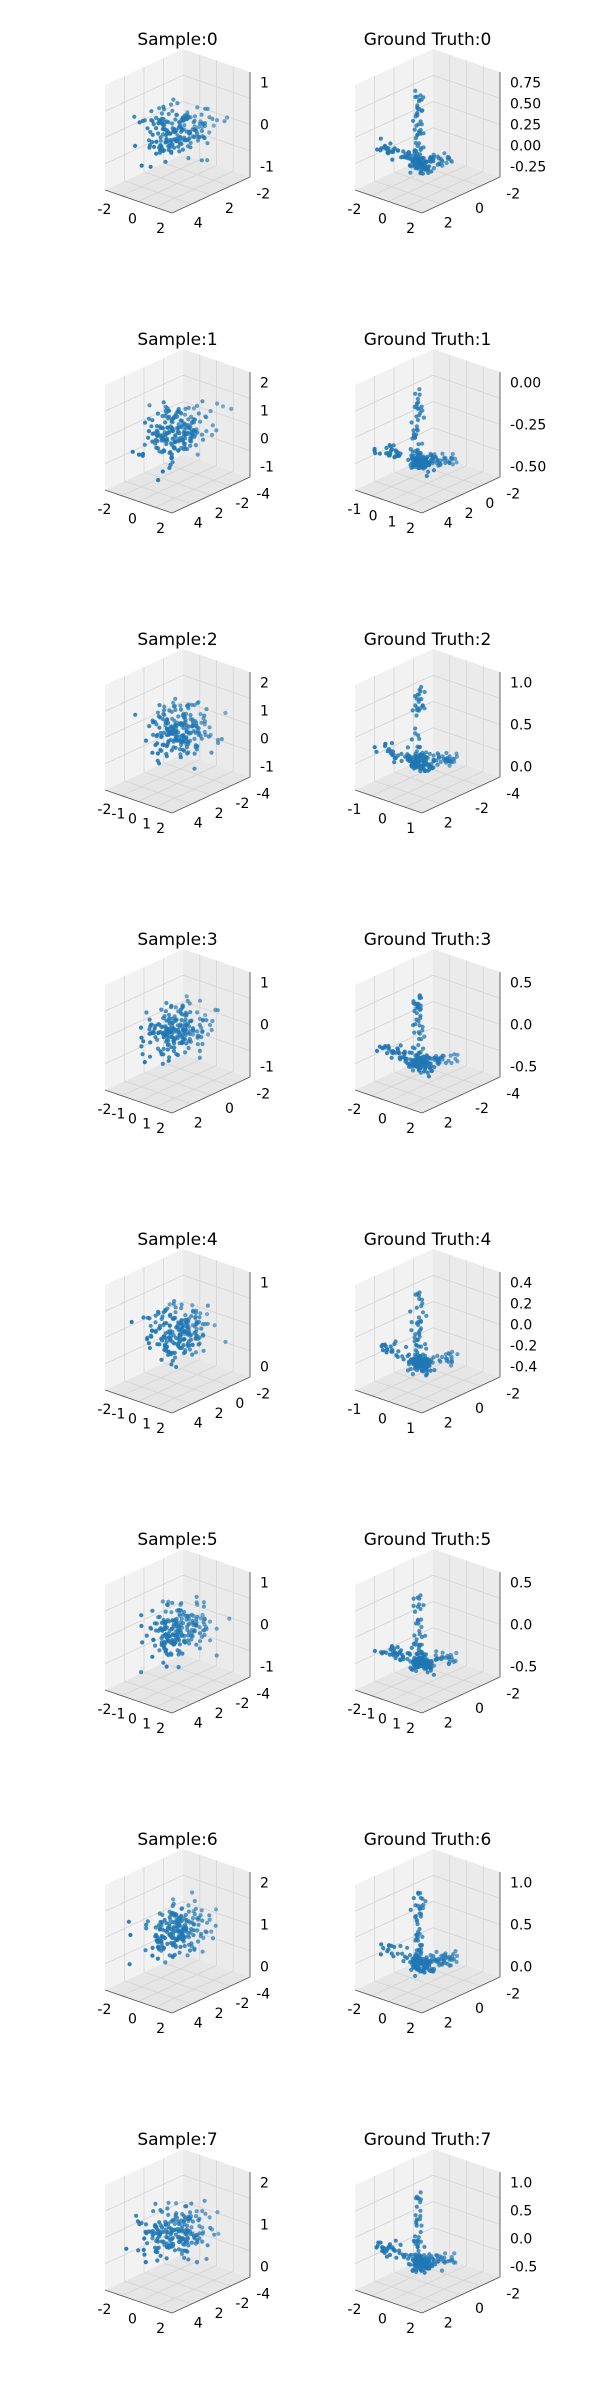 The width and height of the screenshot is (600, 2400). I want to click on z-tick-label: -0.25, so click(528, 168).